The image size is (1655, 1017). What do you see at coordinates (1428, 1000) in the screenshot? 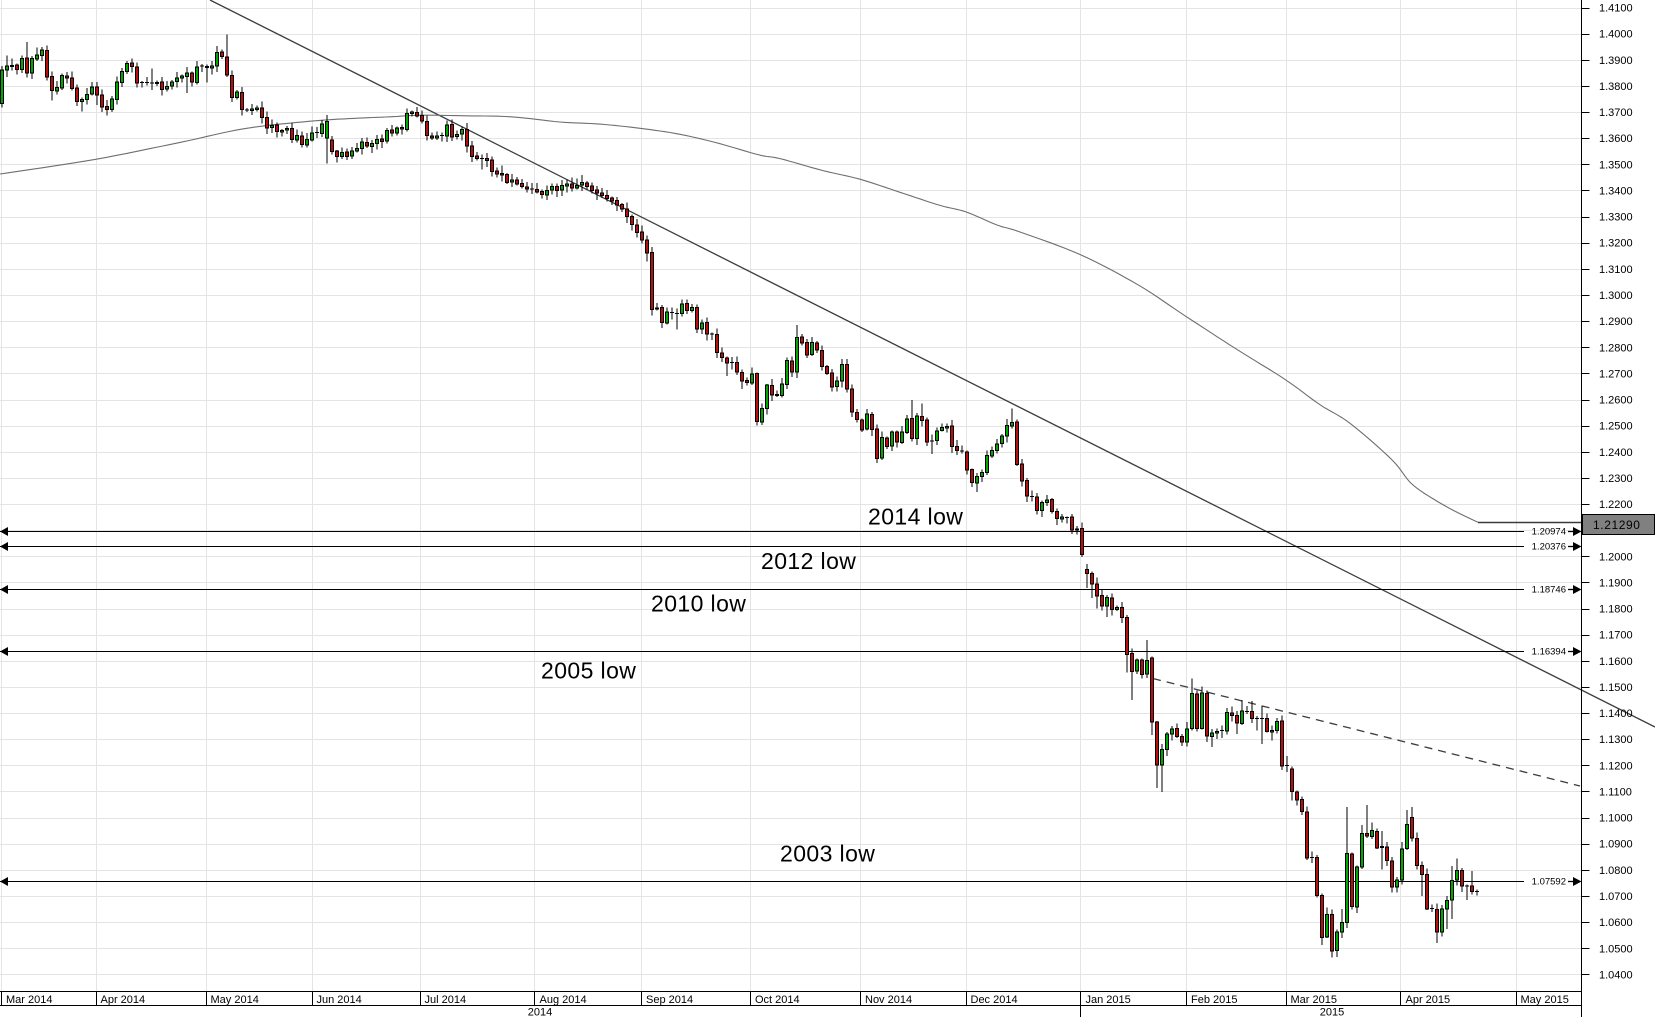
I see `svg-text: Apr 2015` at bounding box center [1428, 1000].